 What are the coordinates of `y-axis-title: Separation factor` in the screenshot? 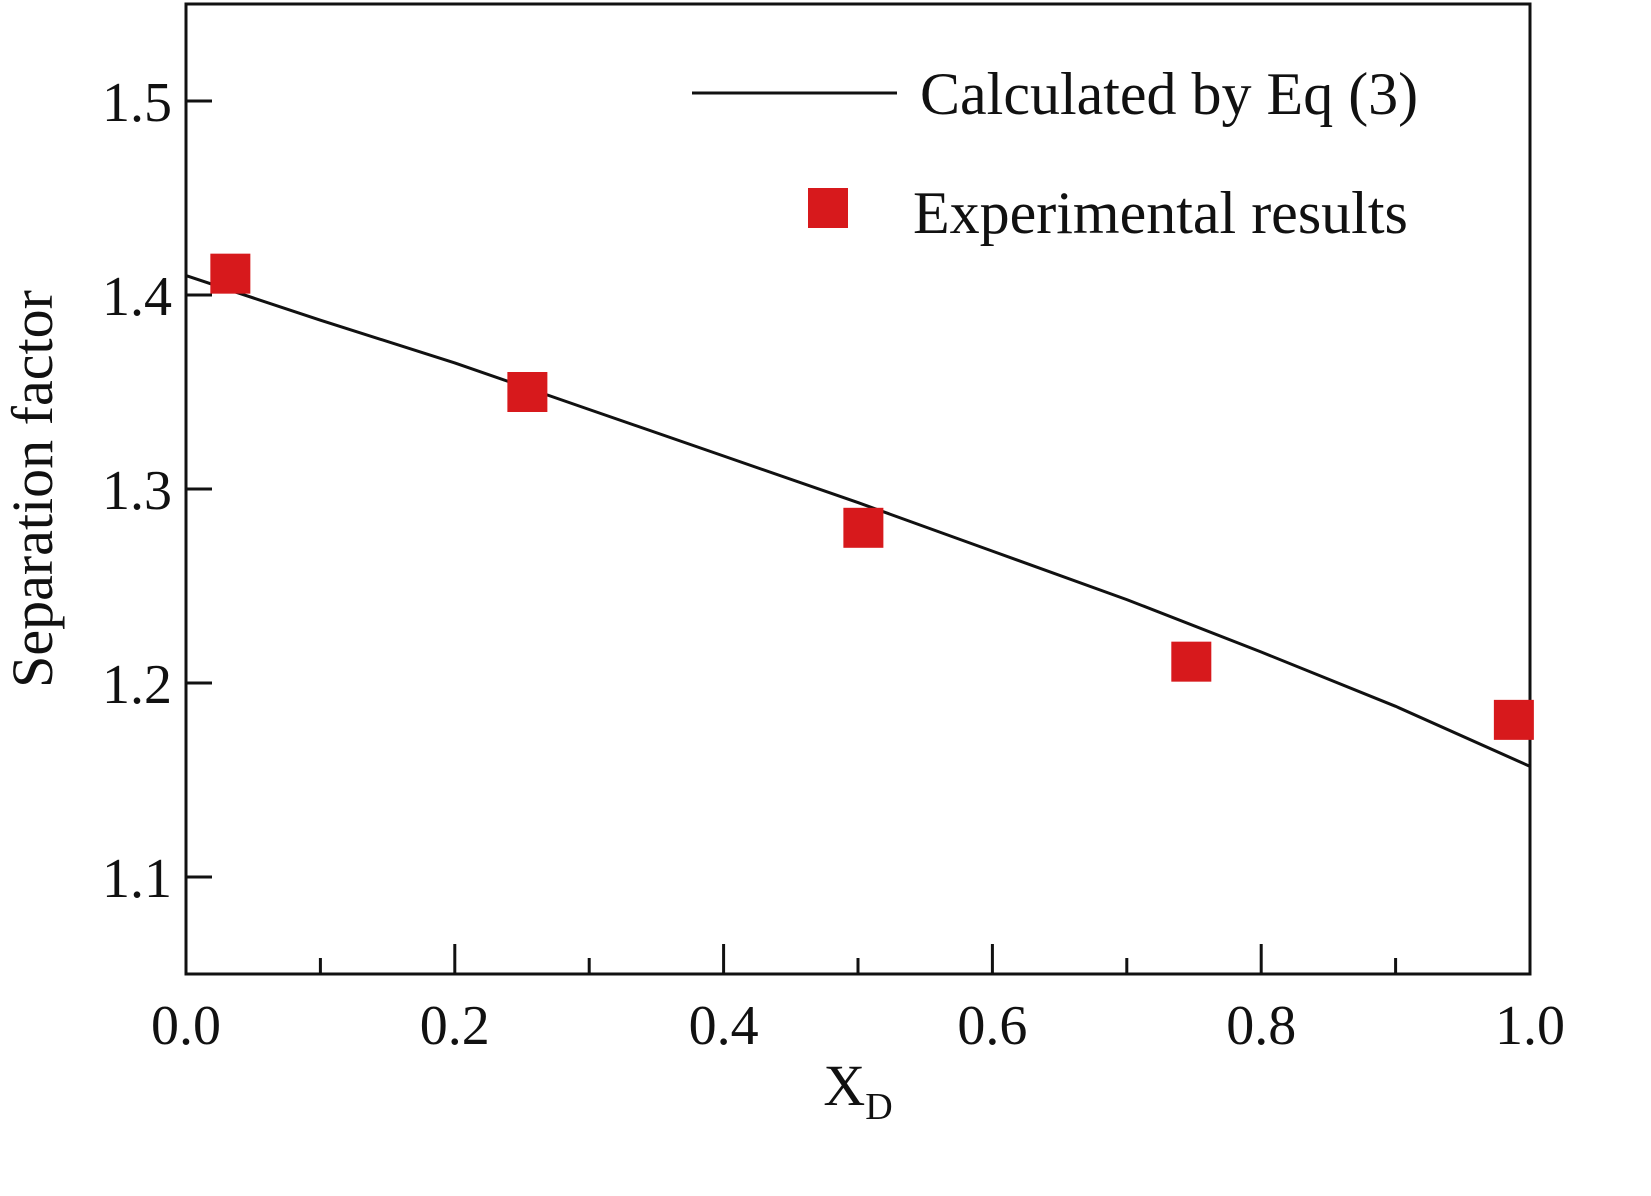 It's located at (32, 489).